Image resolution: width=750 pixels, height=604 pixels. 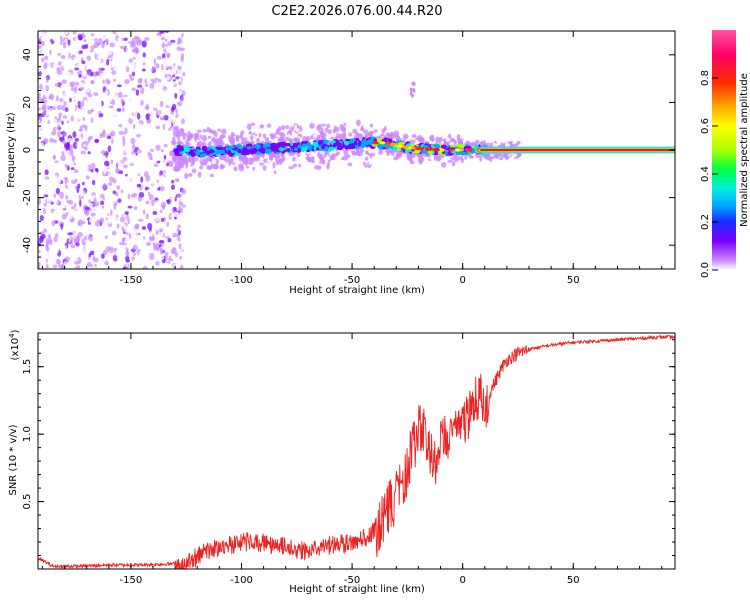 I want to click on snr-y-axis-label: SNR (10 * v/v), so click(x=13, y=459).